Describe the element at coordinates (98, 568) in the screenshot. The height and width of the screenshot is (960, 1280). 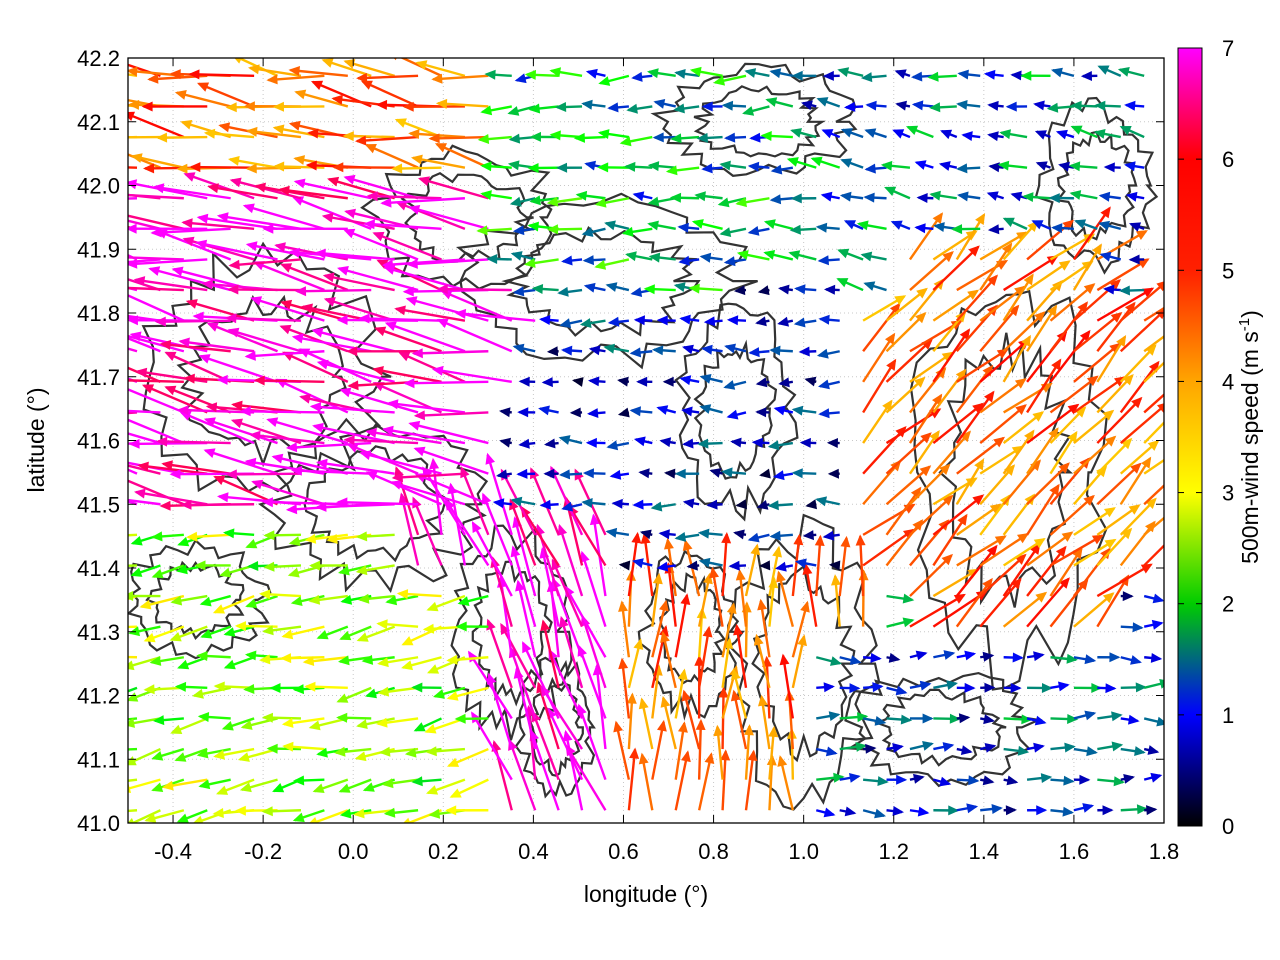
I see `y-tick-label: 41.4` at that location.